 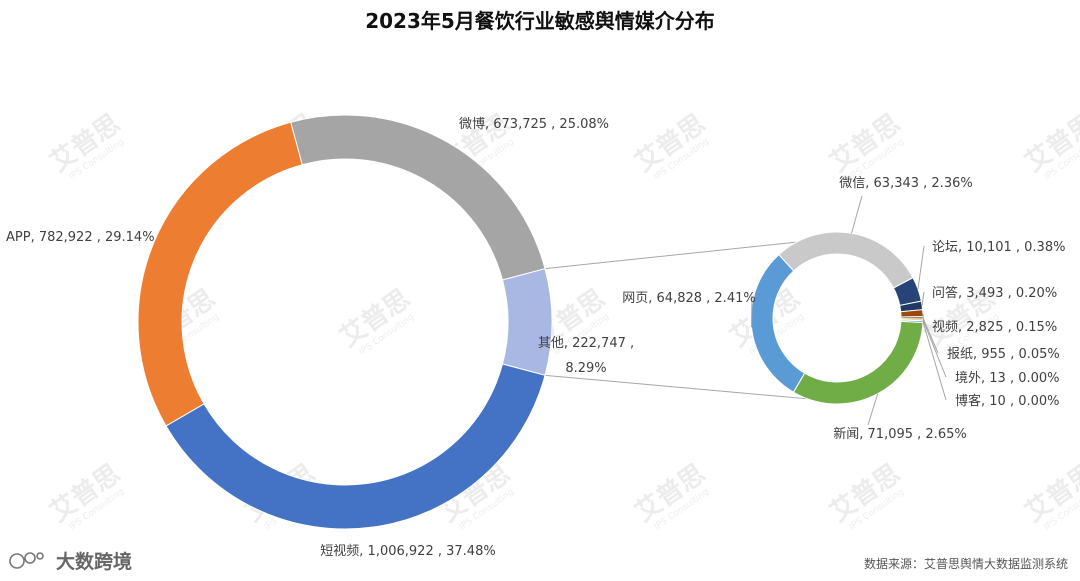 What do you see at coordinates (1003, 354) in the screenshot?
I see `secondary-label-报纸: 报纸, 955 , 0.05%` at bounding box center [1003, 354].